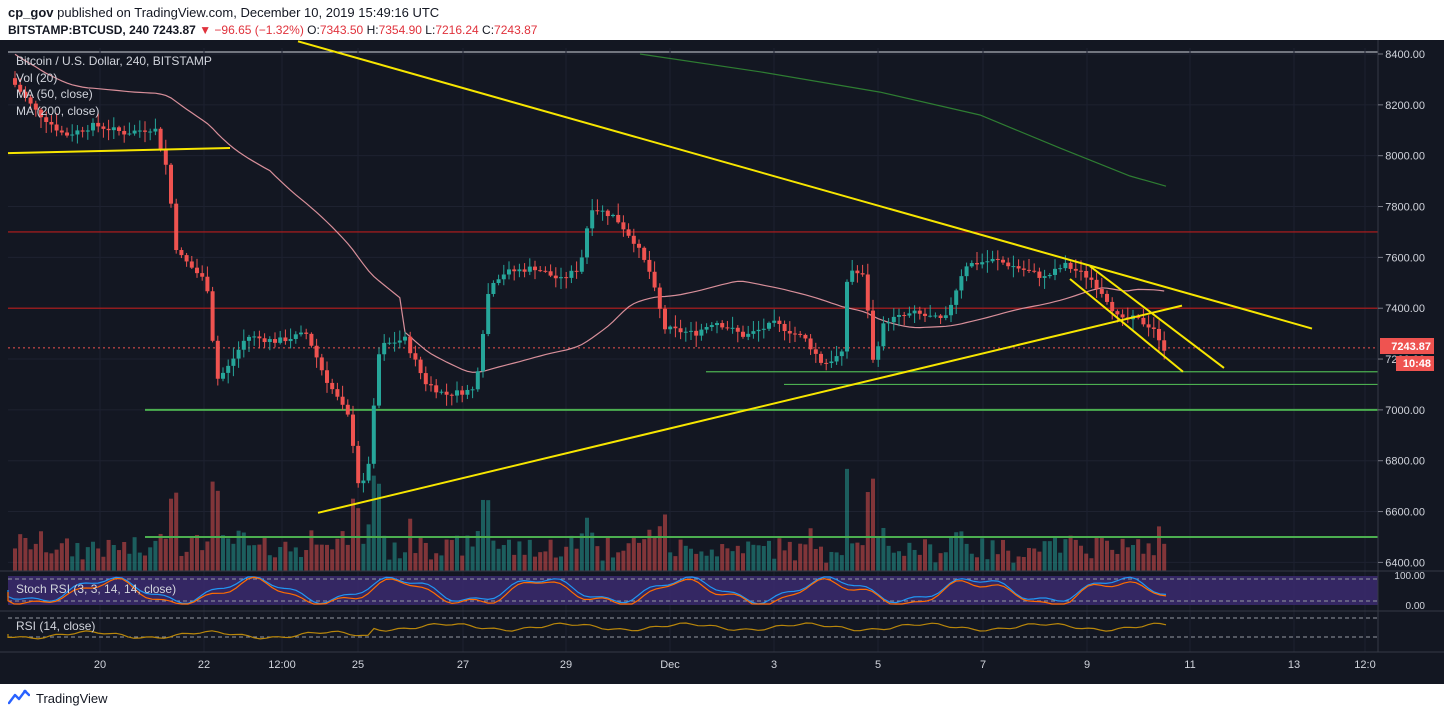 This screenshot has width=1444, height=715. What do you see at coordinates (57, 111) in the screenshot?
I see `legend-ma200: MA (200, close)` at bounding box center [57, 111].